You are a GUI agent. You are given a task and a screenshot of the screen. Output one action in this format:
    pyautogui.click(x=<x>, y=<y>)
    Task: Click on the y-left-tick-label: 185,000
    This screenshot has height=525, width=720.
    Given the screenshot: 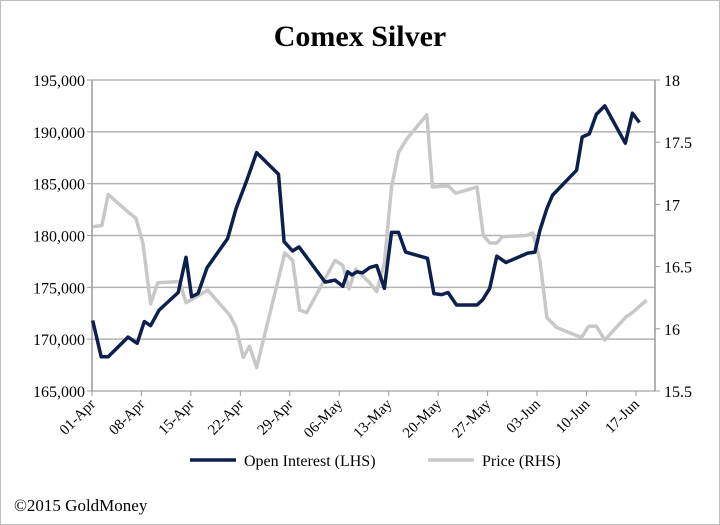 What is the action you would take?
    pyautogui.click(x=59, y=185)
    